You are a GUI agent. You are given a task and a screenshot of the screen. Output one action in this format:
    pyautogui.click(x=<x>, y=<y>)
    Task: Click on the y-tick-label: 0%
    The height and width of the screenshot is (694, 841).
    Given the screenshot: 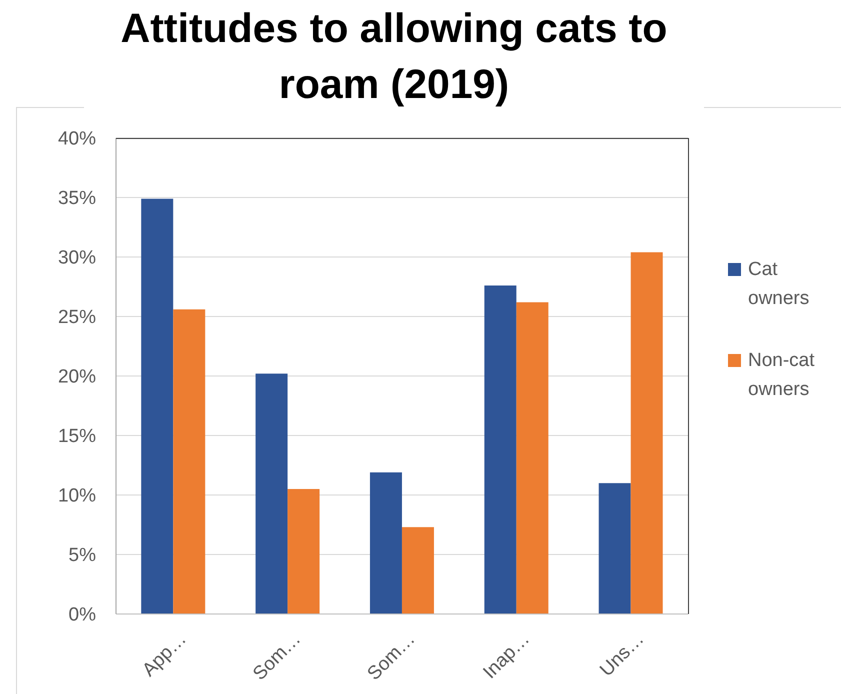 What is the action you would take?
    pyautogui.click(x=82, y=615)
    